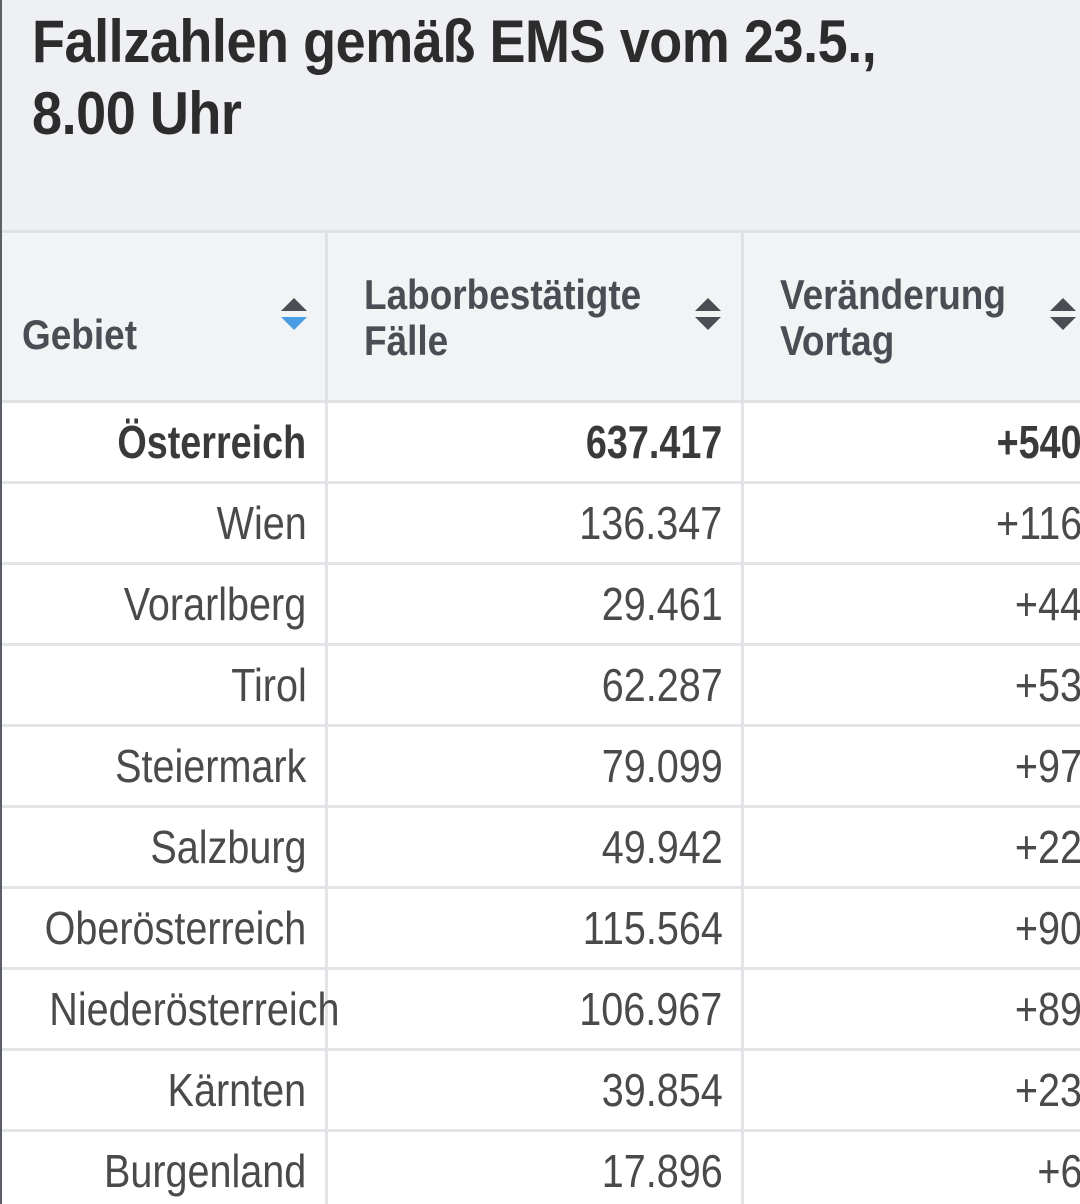  I want to click on table-row-total: Österreich 637.417 +540, so click(541, 442).